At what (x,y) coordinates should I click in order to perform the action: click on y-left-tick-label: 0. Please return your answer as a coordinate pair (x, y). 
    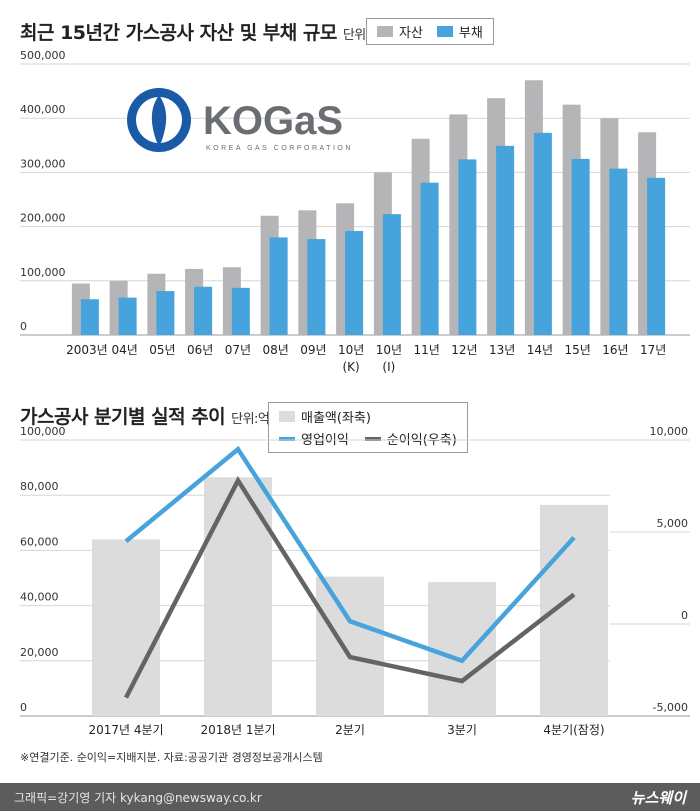
    Looking at the image, I should click on (23, 707).